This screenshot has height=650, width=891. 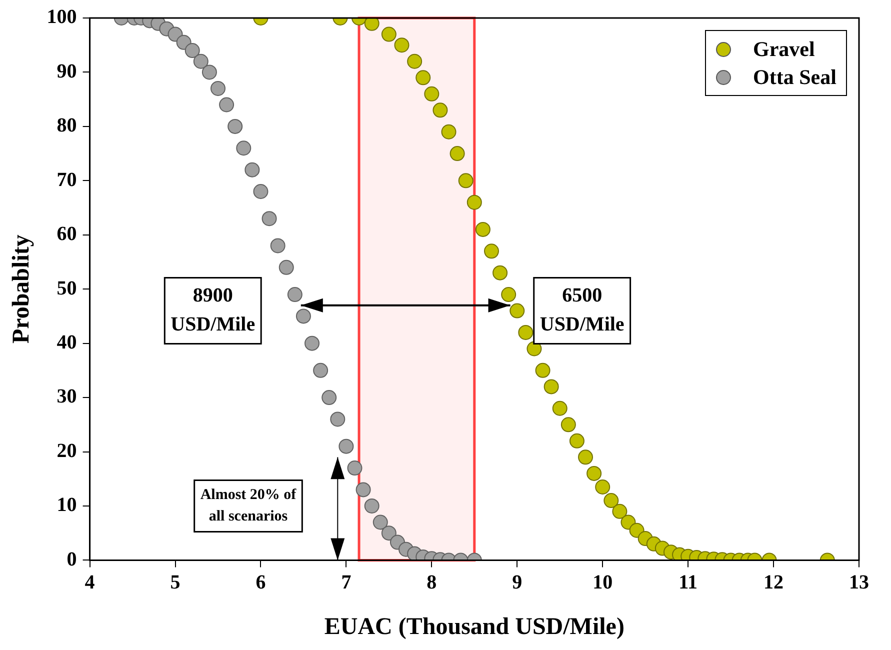 I want to click on x-tick-label: 9, so click(x=517, y=582).